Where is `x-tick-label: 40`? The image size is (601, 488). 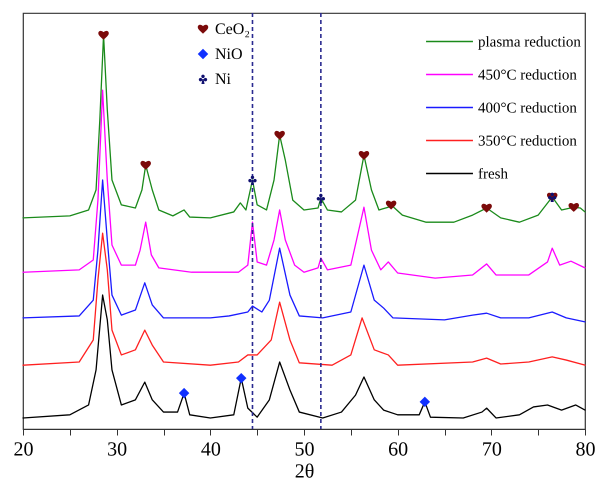 x-tick-label: 40 is located at coordinates (210, 449).